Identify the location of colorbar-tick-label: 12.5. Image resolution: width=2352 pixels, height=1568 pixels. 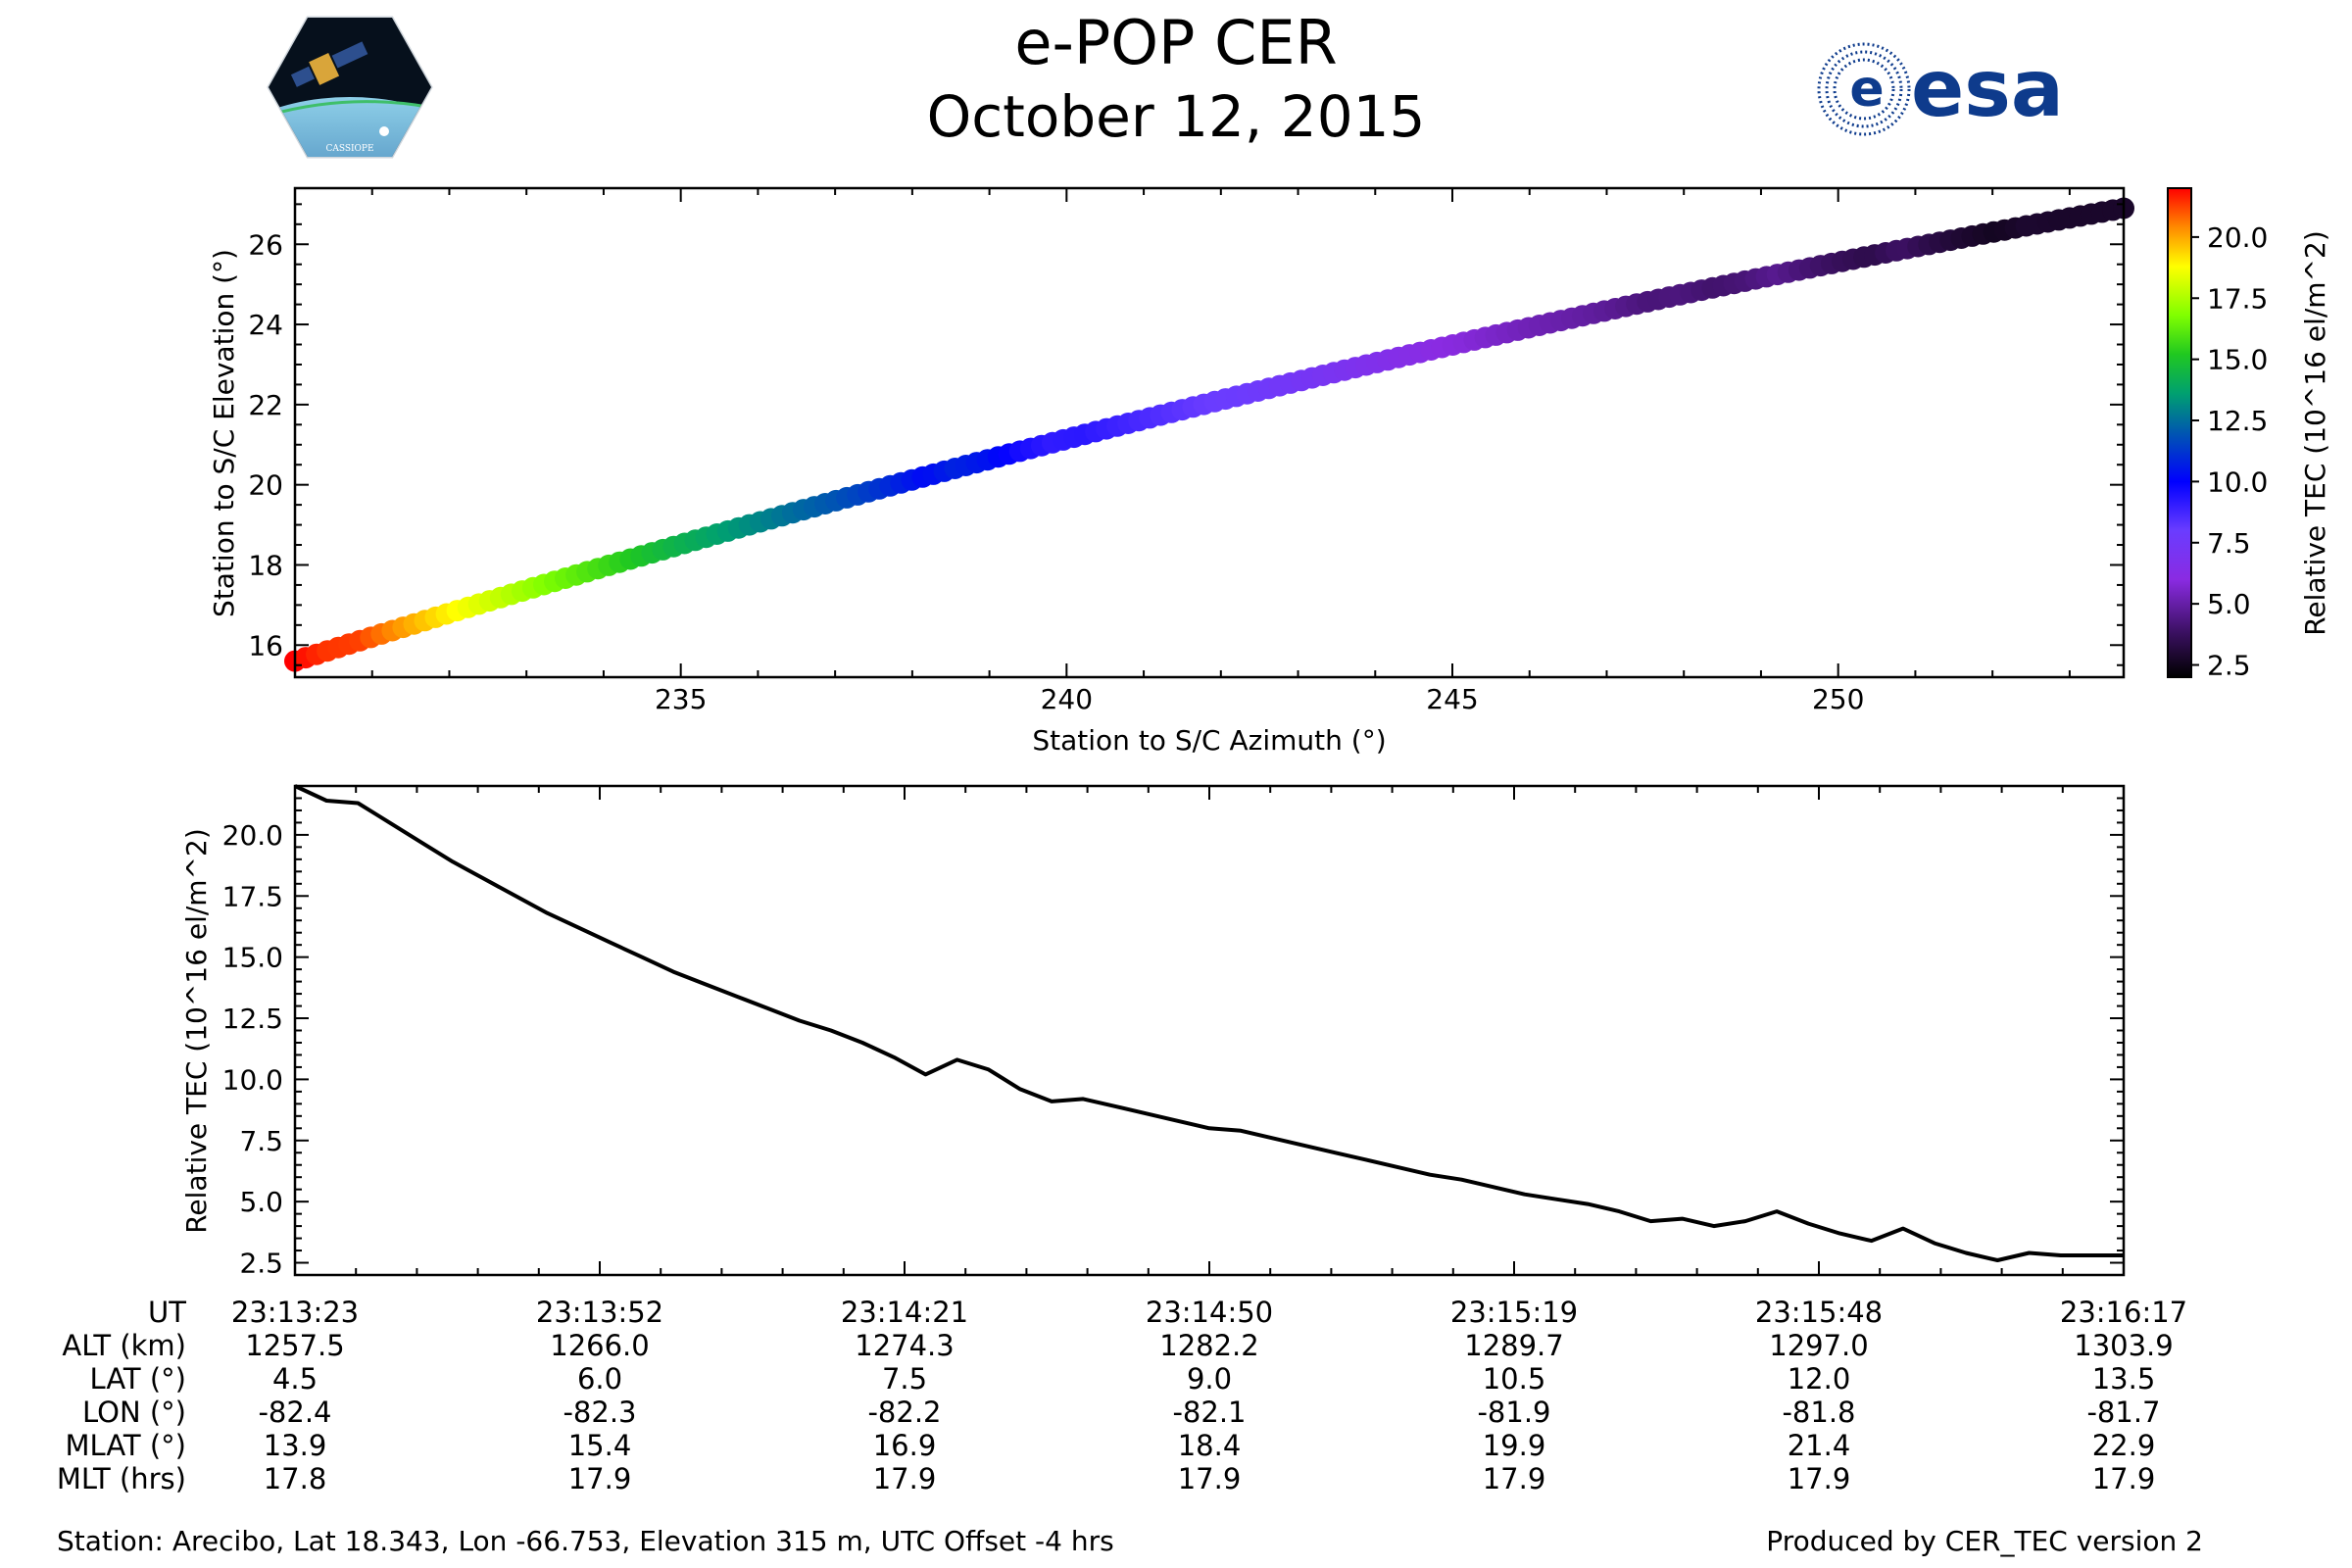
(2237, 421).